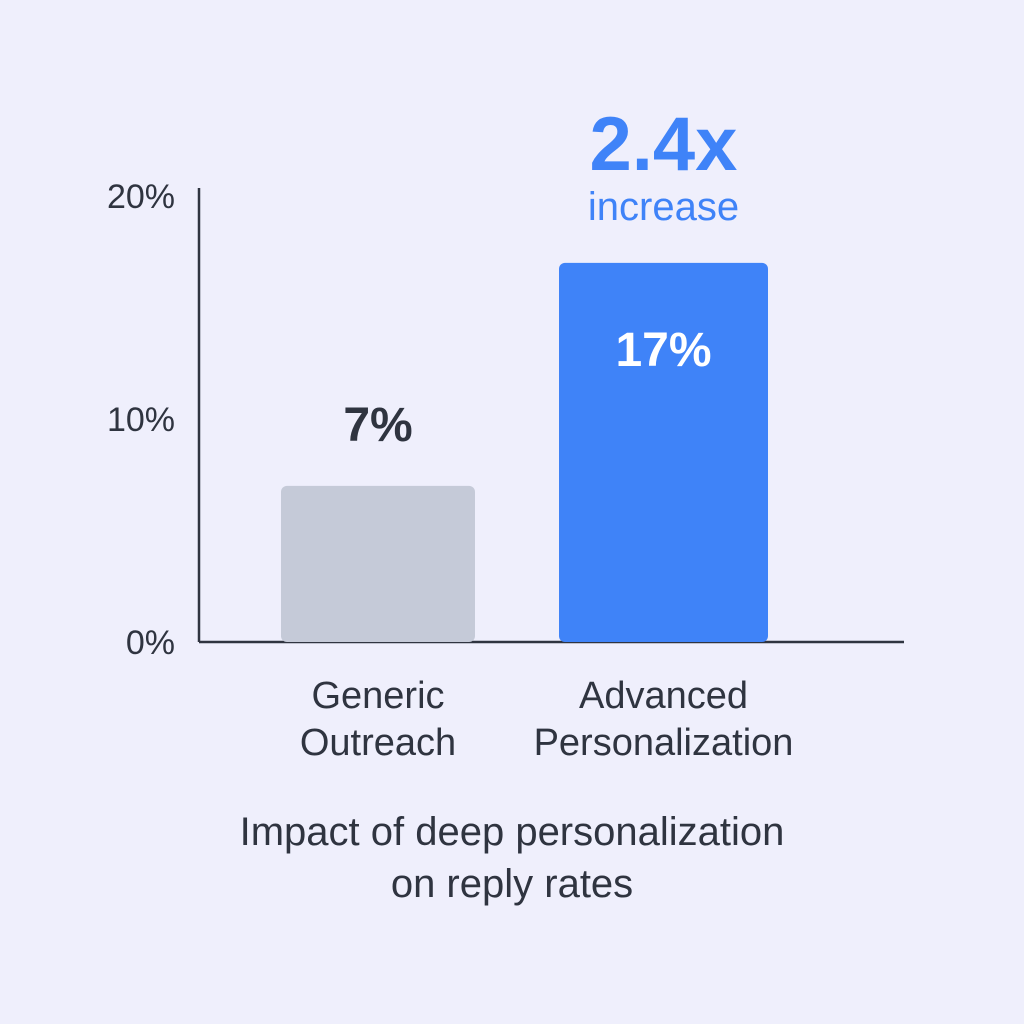 The height and width of the screenshot is (1024, 1024). What do you see at coordinates (512, 832) in the screenshot?
I see `caption-line-1: Impact of deep personalization` at bounding box center [512, 832].